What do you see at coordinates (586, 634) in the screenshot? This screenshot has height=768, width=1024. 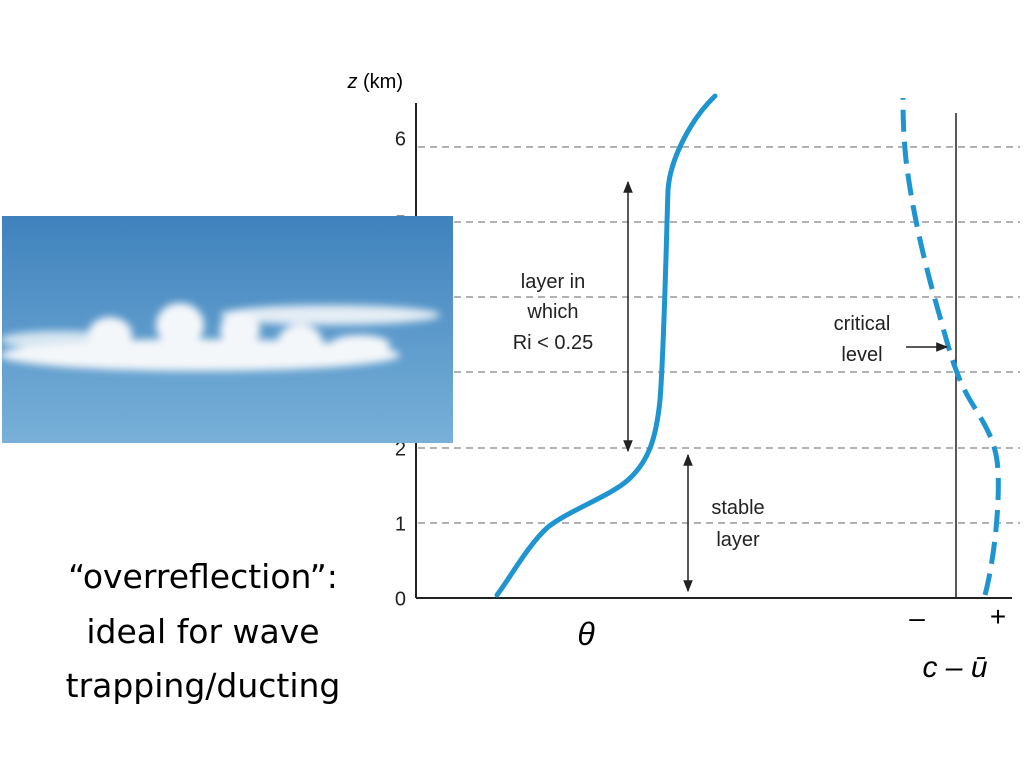 I see `theta-label: θ` at bounding box center [586, 634].